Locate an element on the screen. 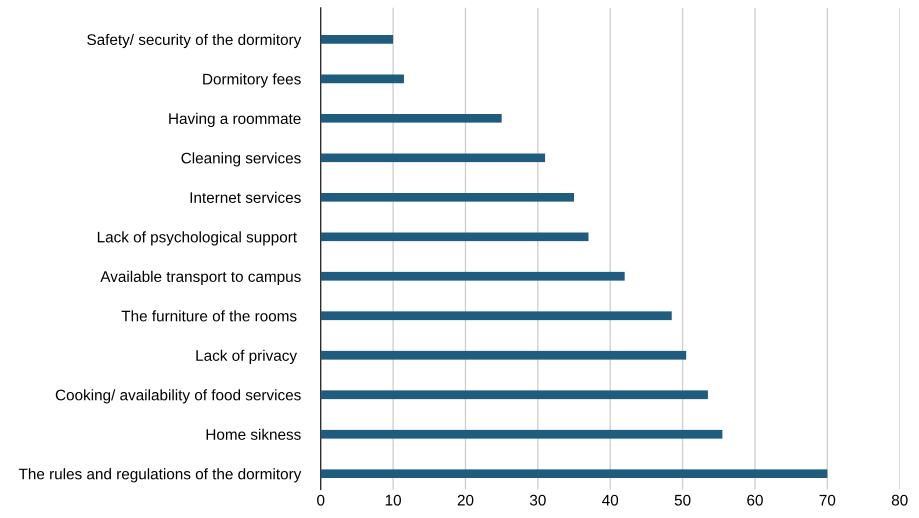 This screenshot has height=518, width=919. x-tick-label: 0 is located at coordinates (320, 500).